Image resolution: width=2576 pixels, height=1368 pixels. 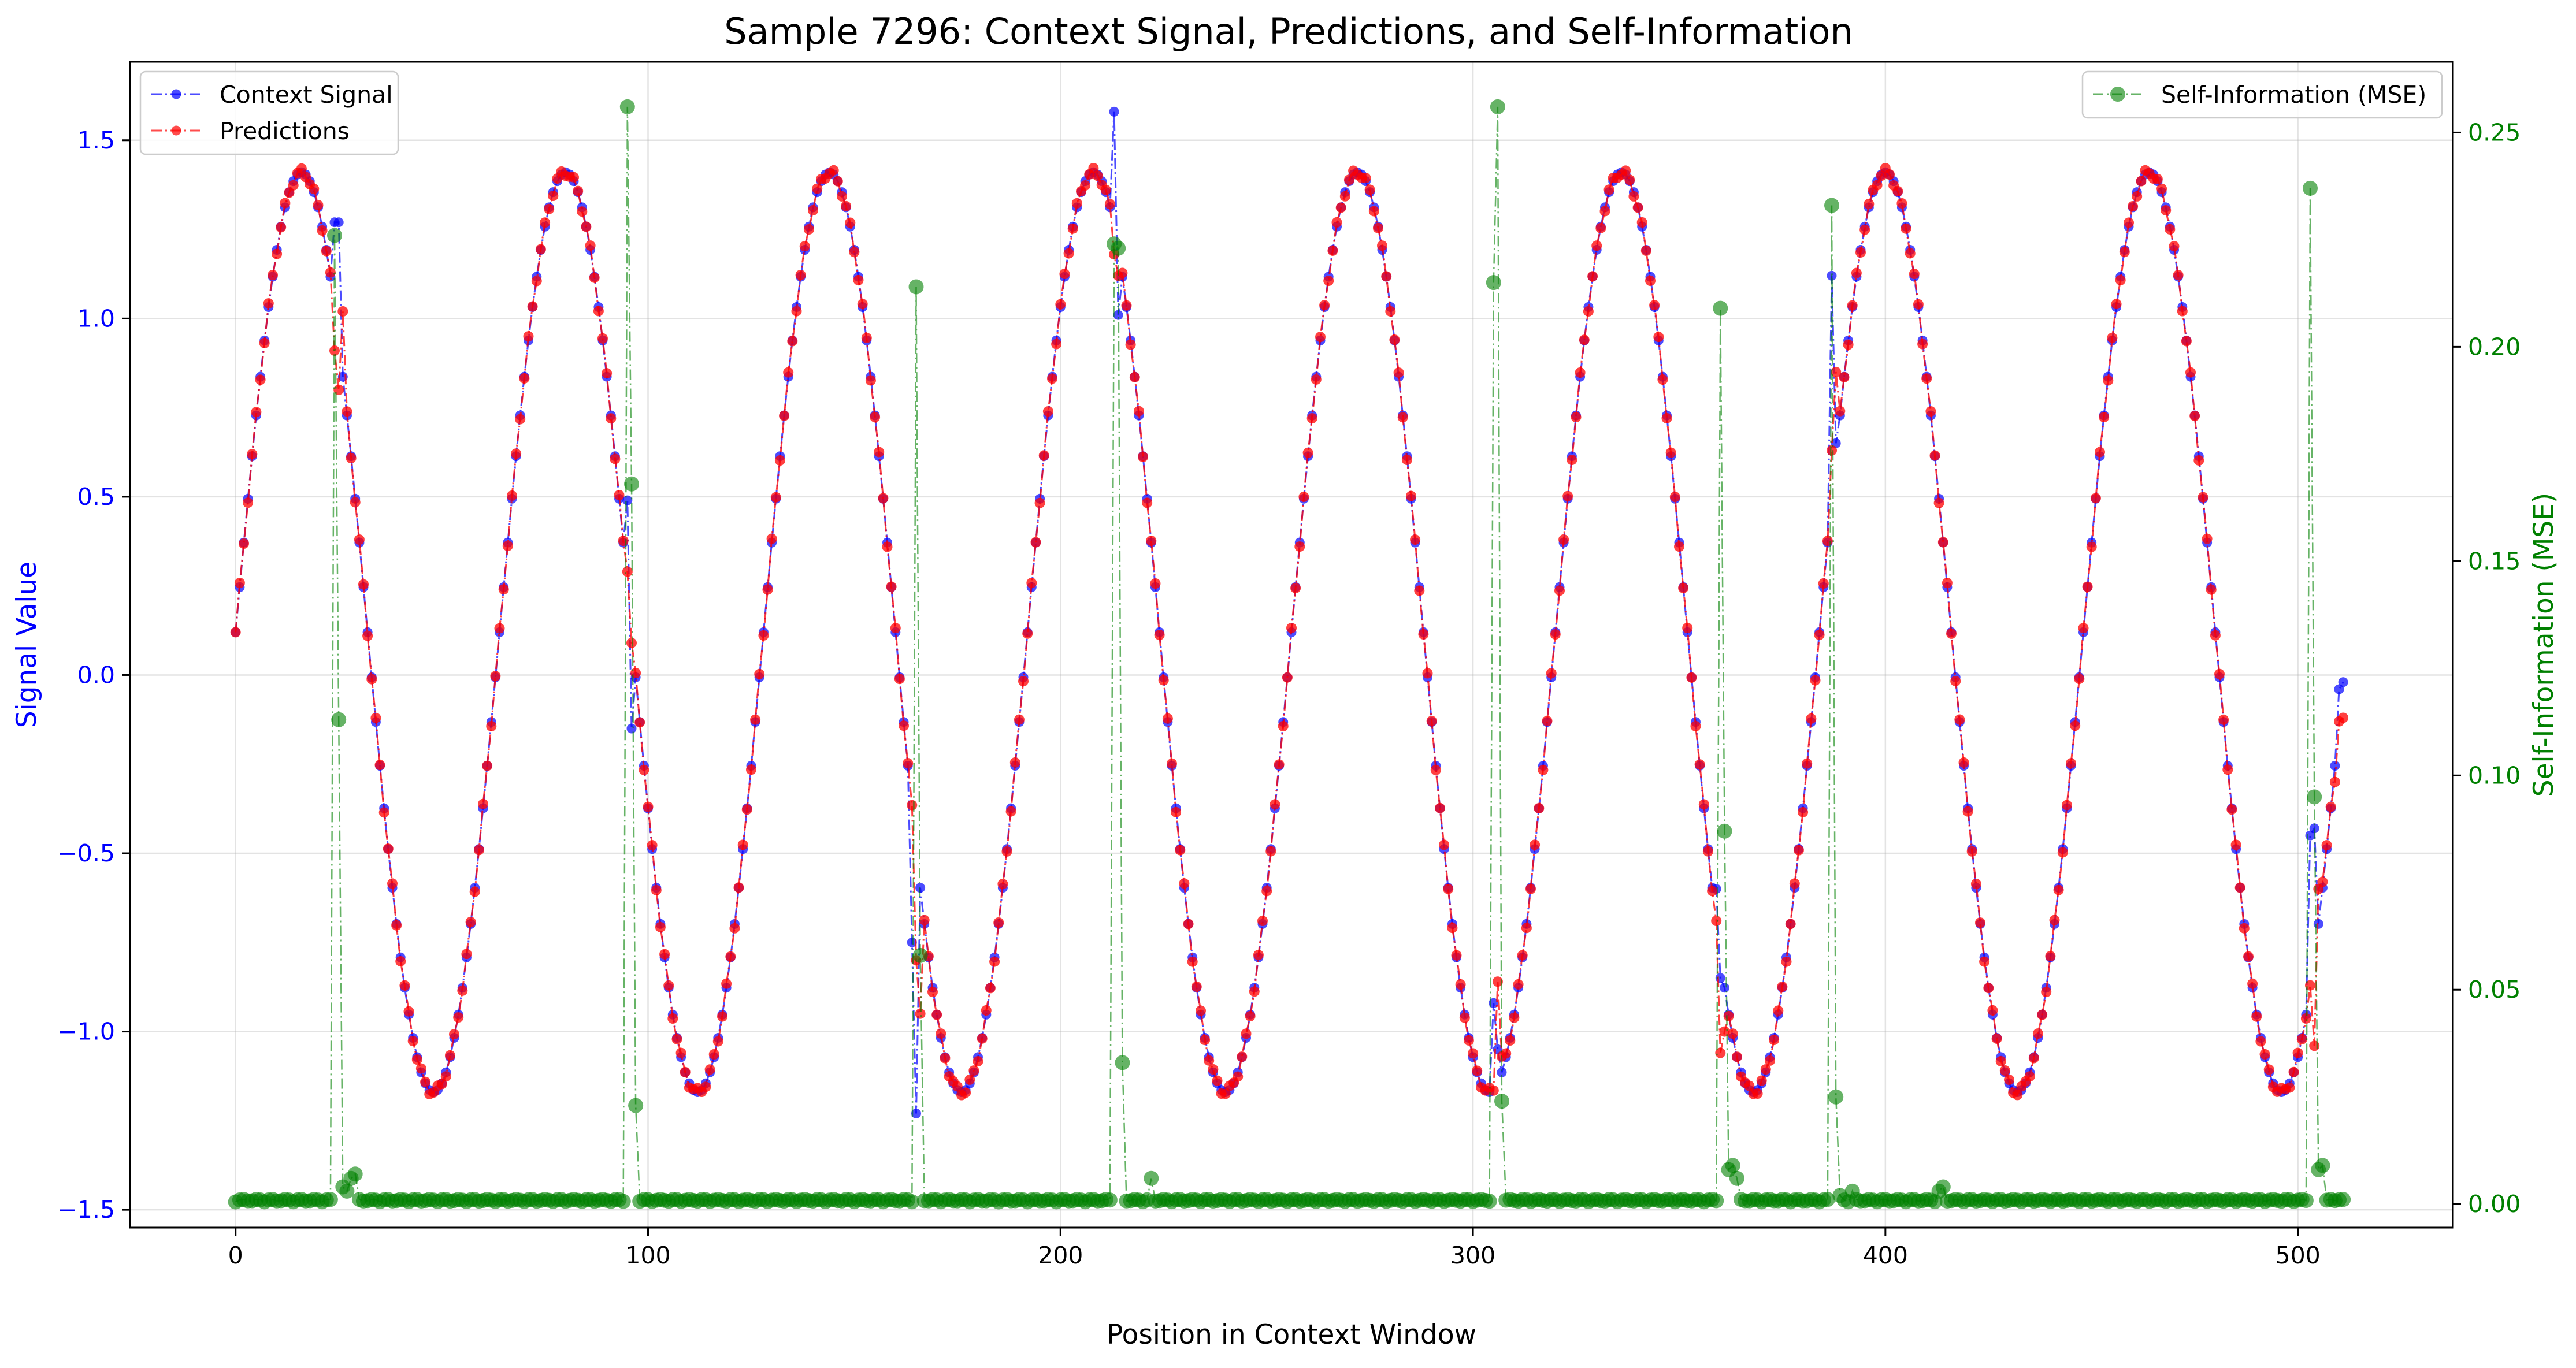 I want to click on x-tick-label: 0, so click(x=236, y=1255).